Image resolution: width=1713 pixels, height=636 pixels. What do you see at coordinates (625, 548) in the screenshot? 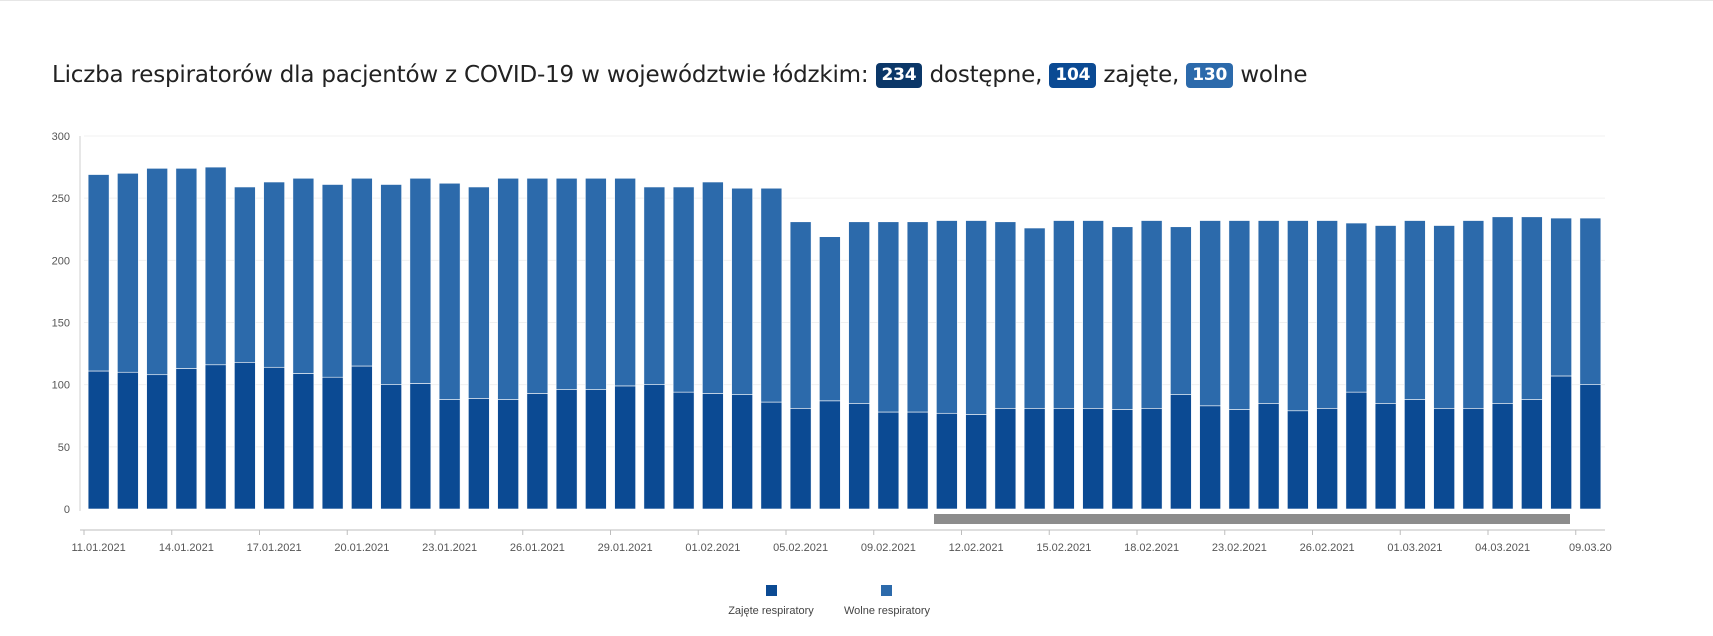
I see `x-tick-label: 29.01.2021` at bounding box center [625, 548].